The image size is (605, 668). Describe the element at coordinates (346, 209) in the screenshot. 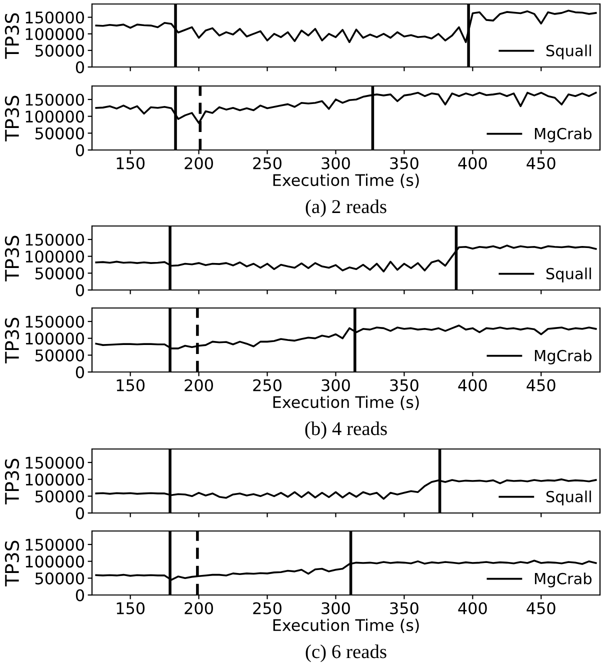

I see `text: (a) 2 reads` at that location.